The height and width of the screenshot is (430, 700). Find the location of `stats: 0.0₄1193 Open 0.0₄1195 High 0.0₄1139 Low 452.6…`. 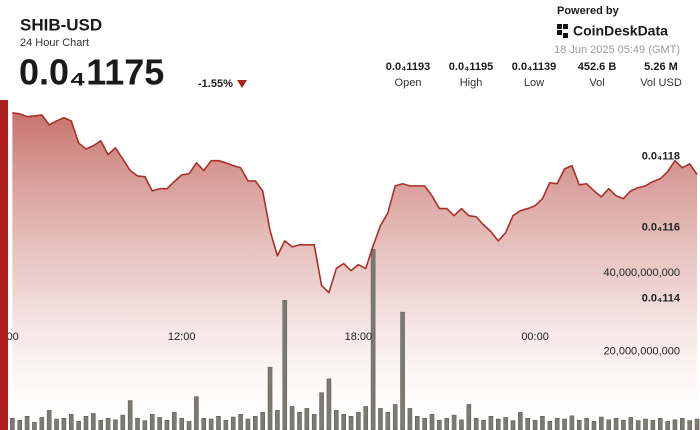

stats: 0.0₄1193 Open 0.0₄1195 High 0.0₄1139 Low 452.6… is located at coordinates (534, 75).